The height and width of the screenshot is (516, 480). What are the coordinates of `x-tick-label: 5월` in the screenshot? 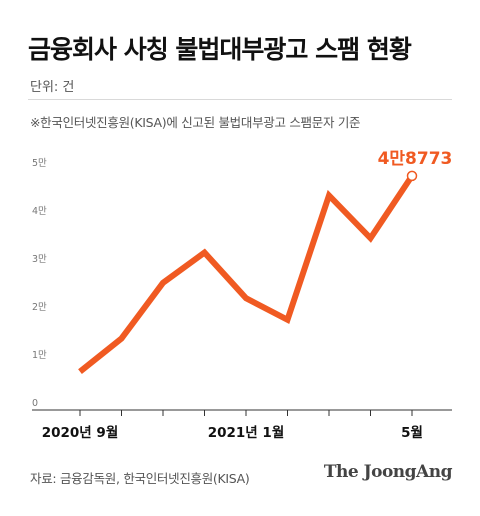 It's located at (412, 432).